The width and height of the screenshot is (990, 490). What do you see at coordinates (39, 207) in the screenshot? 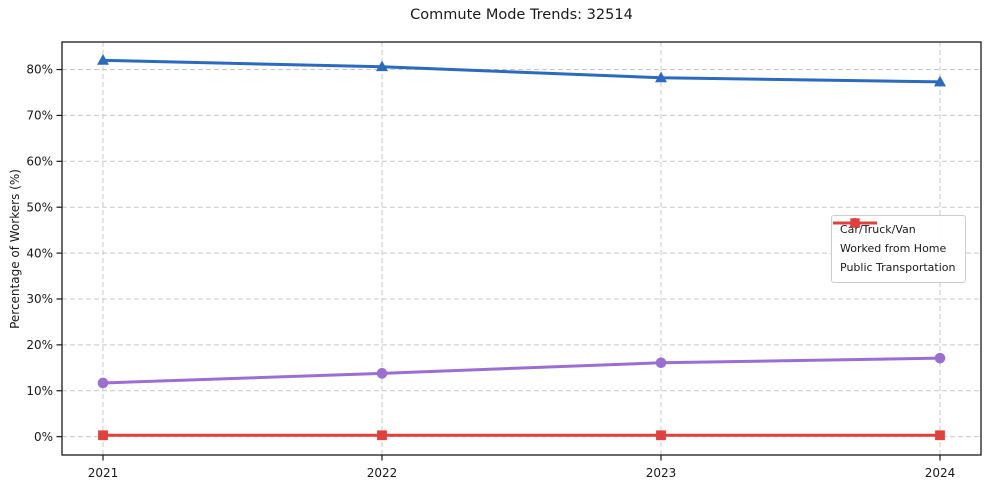
I see `y-tick-label: 50%` at bounding box center [39, 207].